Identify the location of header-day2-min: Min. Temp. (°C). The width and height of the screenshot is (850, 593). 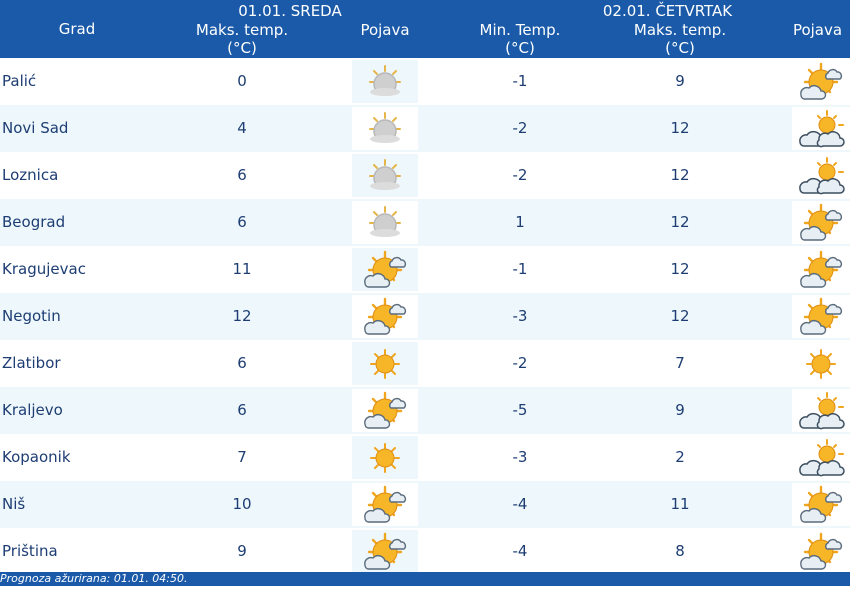
(520, 39).